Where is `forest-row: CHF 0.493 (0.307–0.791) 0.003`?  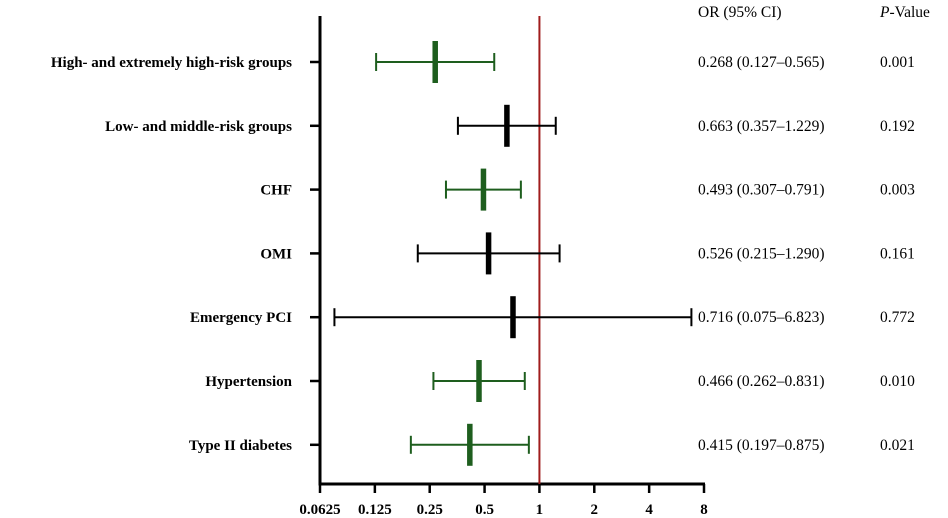 forest-row: CHF 0.493 (0.307–0.791) 0.003 is located at coordinates (587, 189).